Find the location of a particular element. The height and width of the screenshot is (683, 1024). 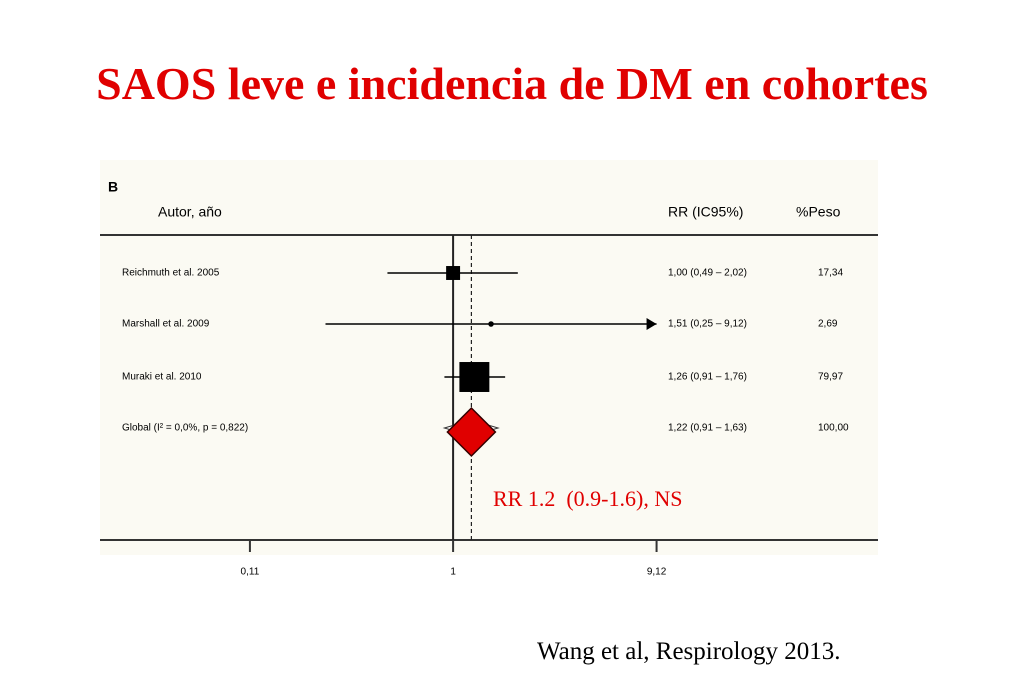

weight-label: 79,97 is located at coordinates (830, 377).